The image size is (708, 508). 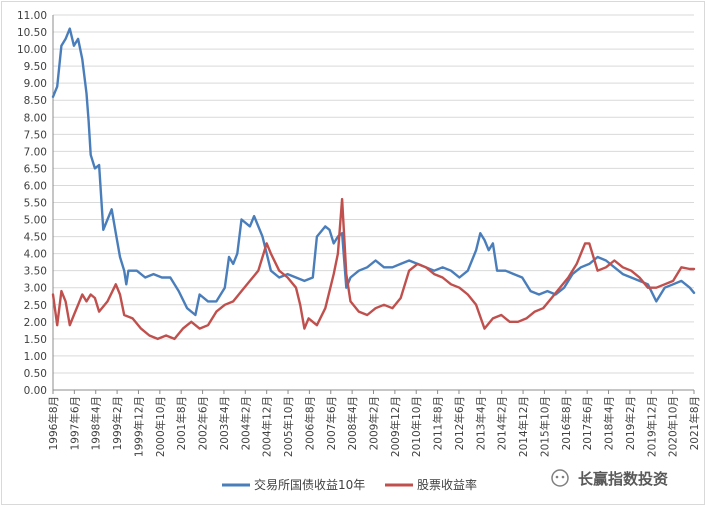 I want to click on y-tick-label: 7.50, so click(x=35, y=135).